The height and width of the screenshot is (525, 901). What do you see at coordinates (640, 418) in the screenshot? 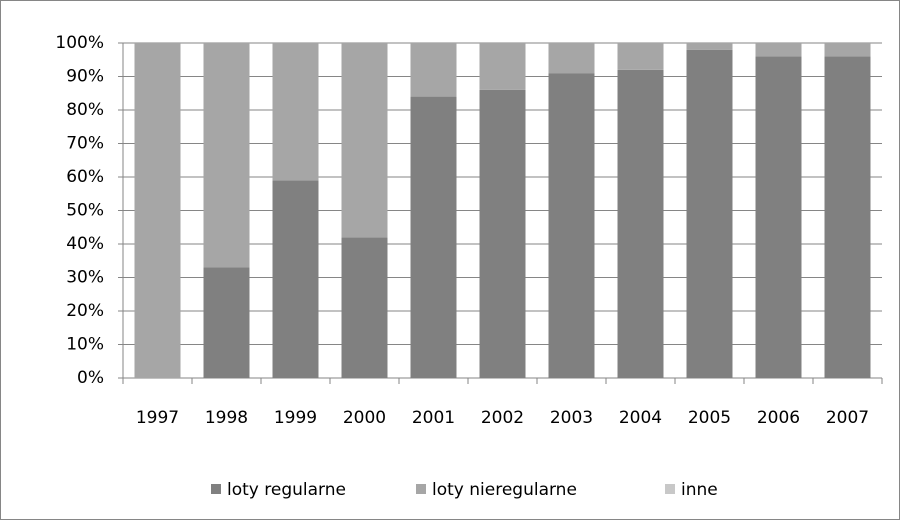
I see `x-tick-label: 2004` at bounding box center [640, 418].